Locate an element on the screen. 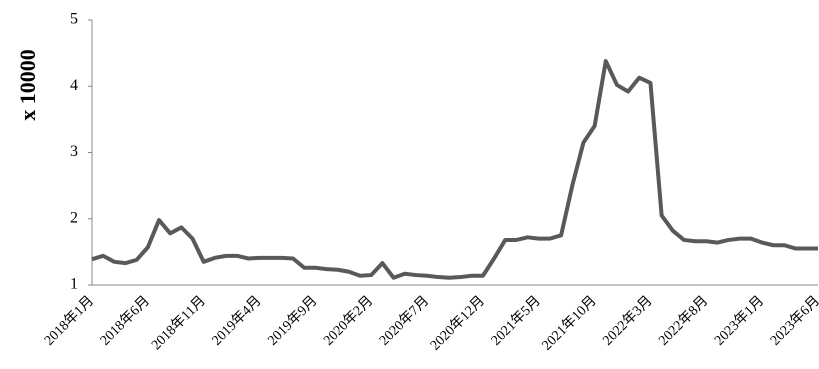 The width and height of the screenshot is (819, 369). x-tick-label: 2022年3月 is located at coordinates (628, 321).